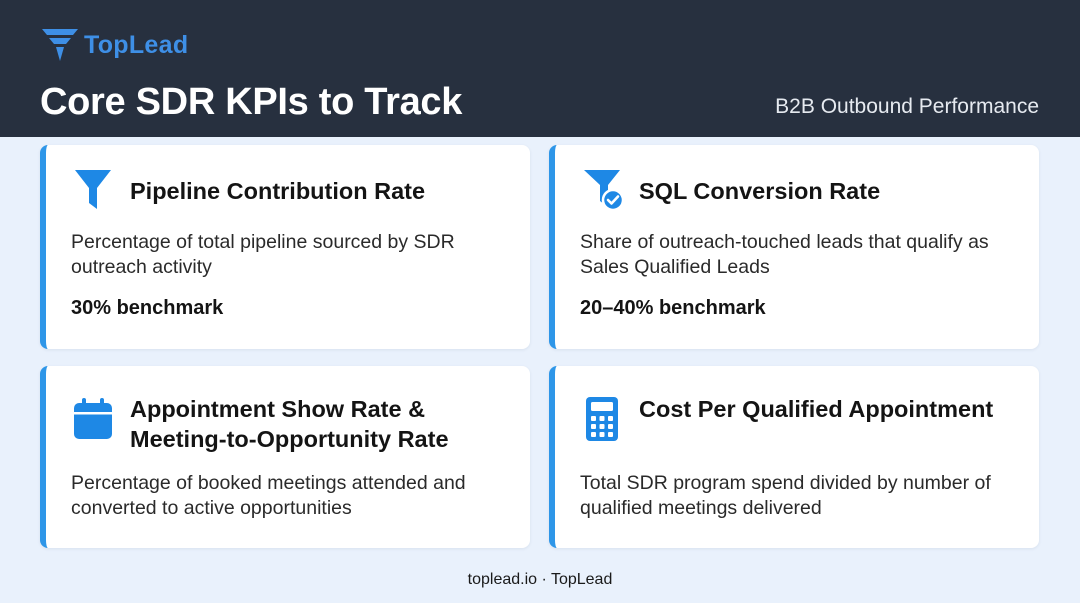 The width and height of the screenshot is (1080, 603). I want to click on funnel-icon, so click(93, 189).